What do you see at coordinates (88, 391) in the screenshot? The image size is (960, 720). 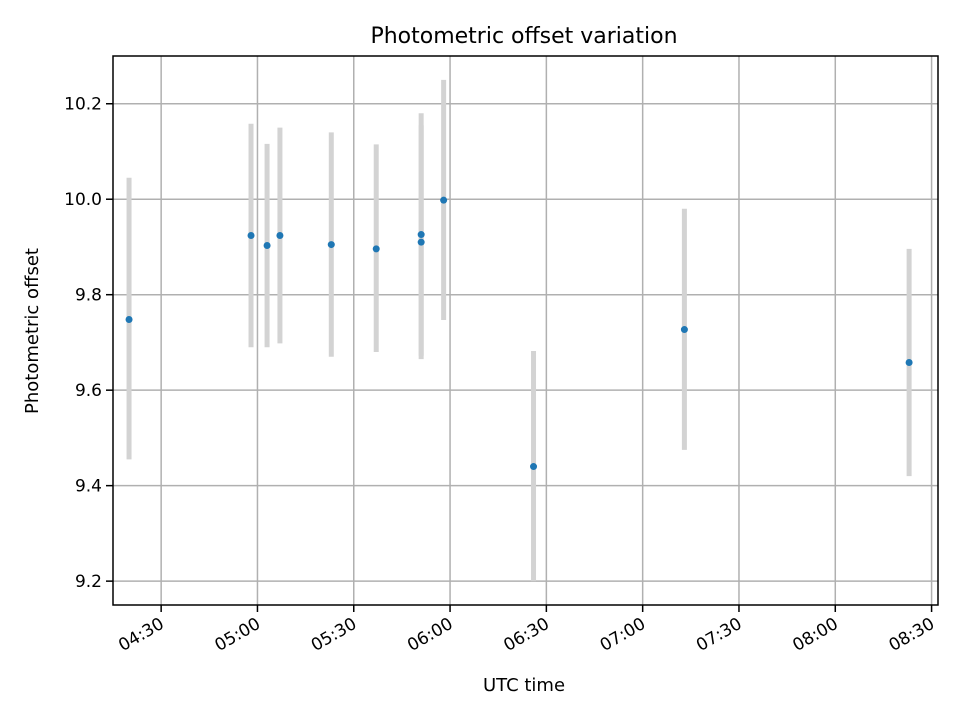 I see `y-tick-label: 9.6` at bounding box center [88, 391].